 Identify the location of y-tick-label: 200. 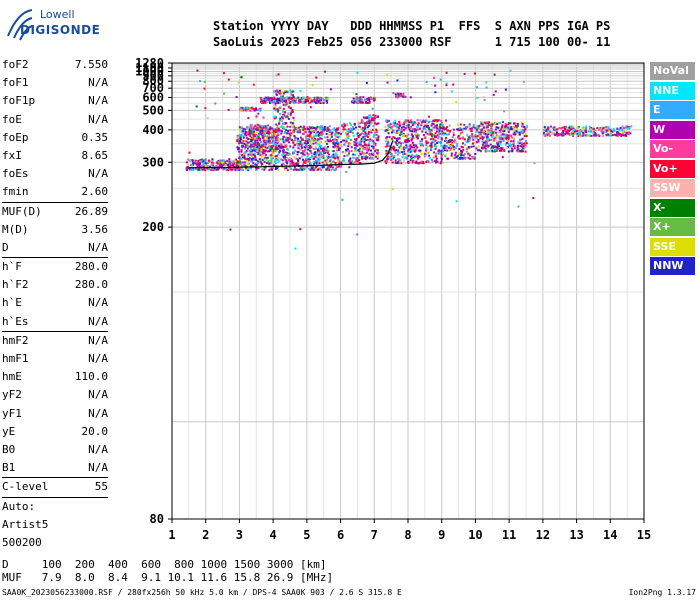
(153, 227).